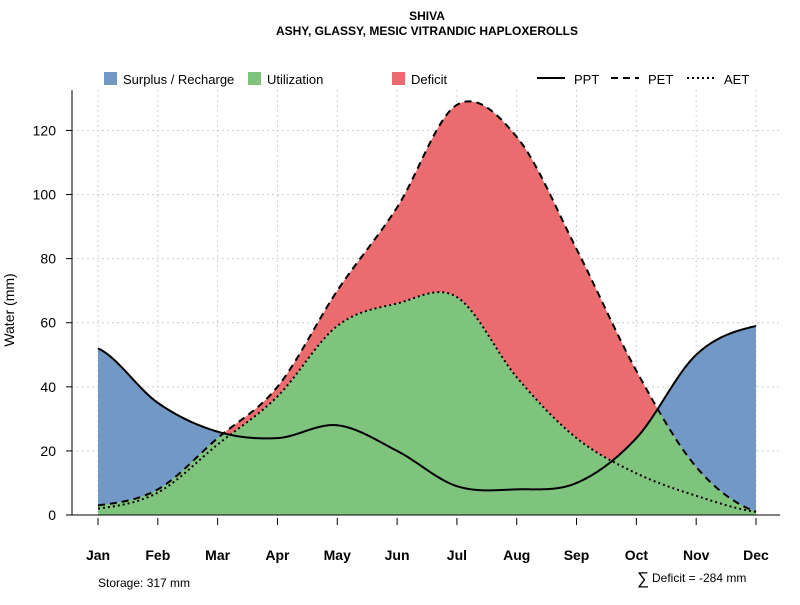 The width and height of the screenshot is (800, 605). I want to click on x-tick-label-may: May, so click(337, 555).